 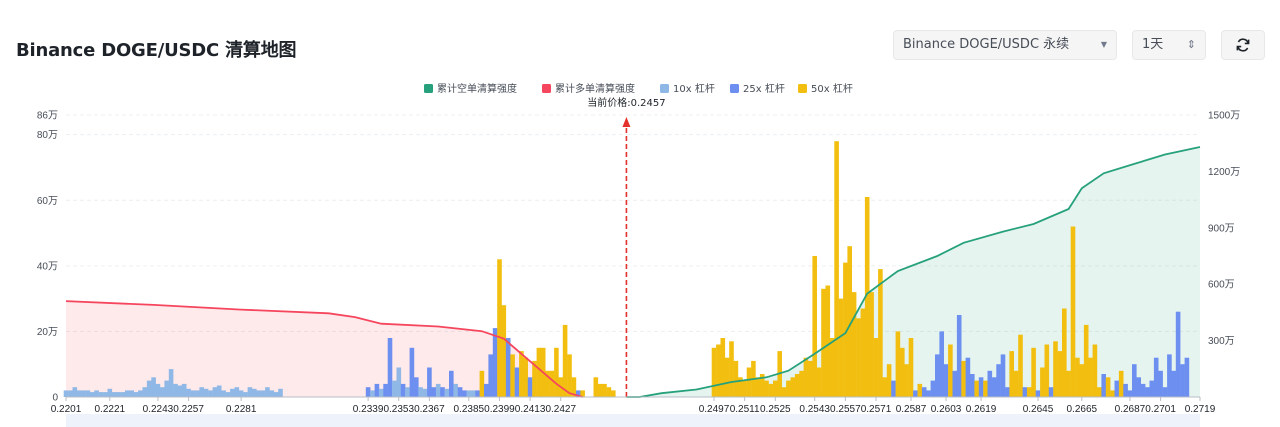 I want to click on zoom-scrollbar, so click(x=633, y=420).